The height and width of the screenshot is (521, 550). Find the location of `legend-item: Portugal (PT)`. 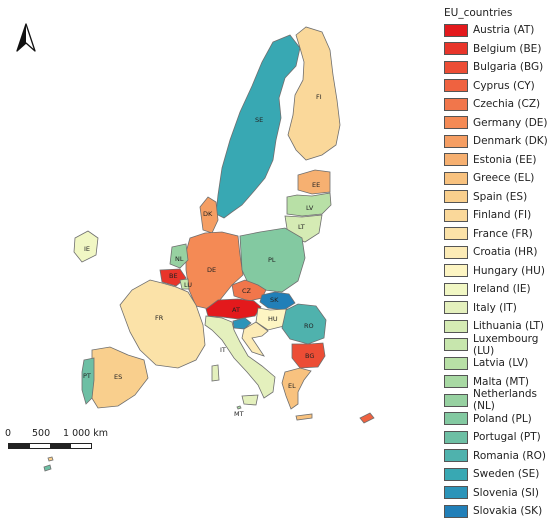

legend-item: Portugal (PT) is located at coordinates (496, 437).